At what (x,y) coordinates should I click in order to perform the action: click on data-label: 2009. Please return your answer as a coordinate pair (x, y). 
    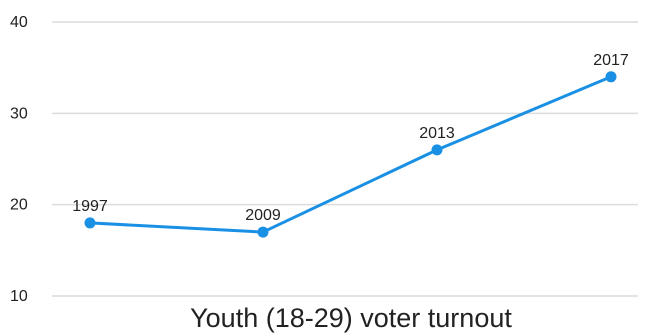
    Looking at the image, I should click on (263, 215).